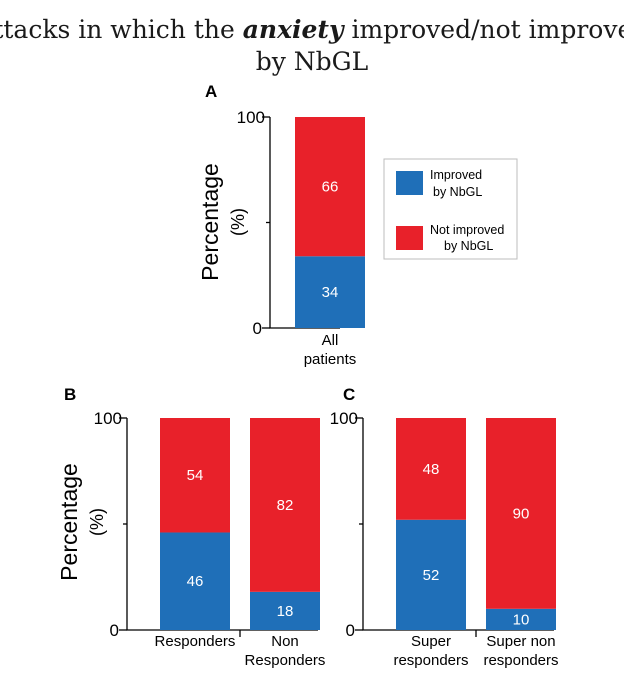  What do you see at coordinates (97, 522) in the screenshot?
I see `y-axis-unit-b: (%)` at bounding box center [97, 522].